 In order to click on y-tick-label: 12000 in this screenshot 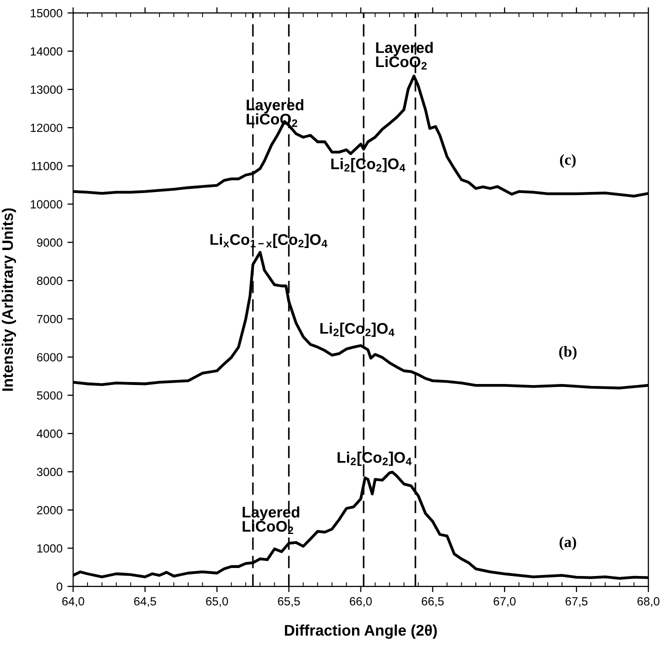, I will do `click(46, 128)`.